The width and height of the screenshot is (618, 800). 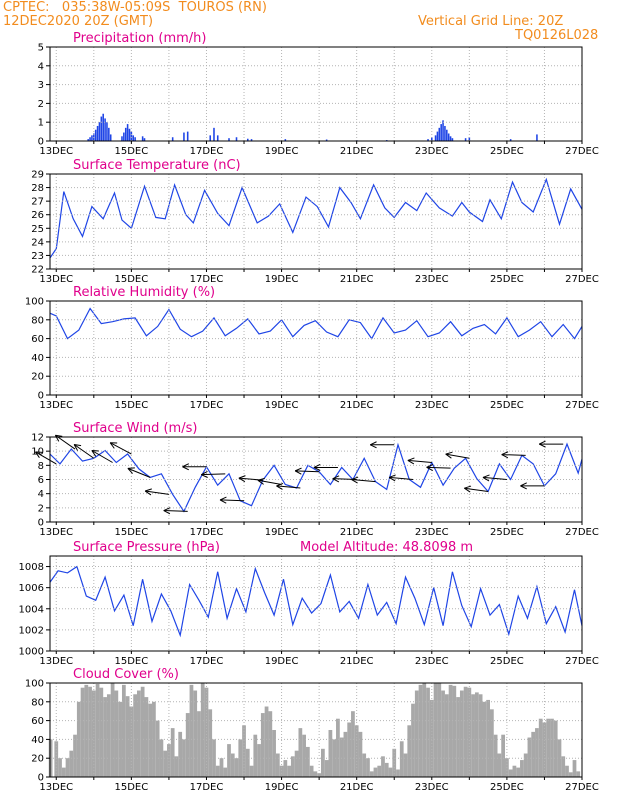 What do you see at coordinates (131, 787) in the screenshot?
I see `panel-5-date-label: 15DEC` at bounding box center [131, 787].